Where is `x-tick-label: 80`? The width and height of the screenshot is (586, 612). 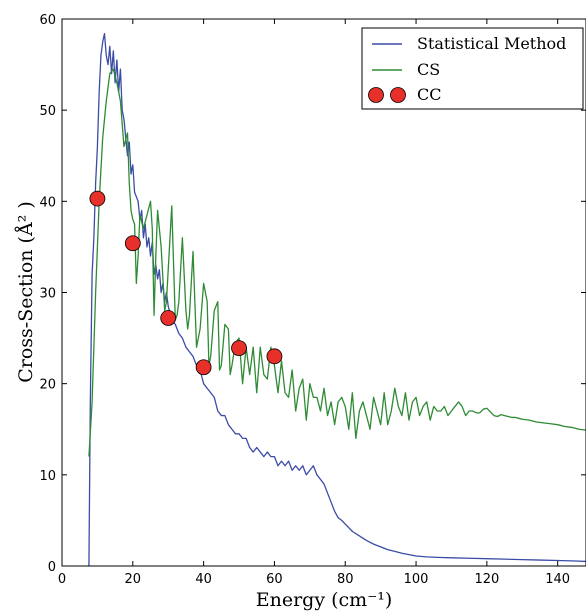 x-tick-label: 80 is located at coordinates (345, 579).